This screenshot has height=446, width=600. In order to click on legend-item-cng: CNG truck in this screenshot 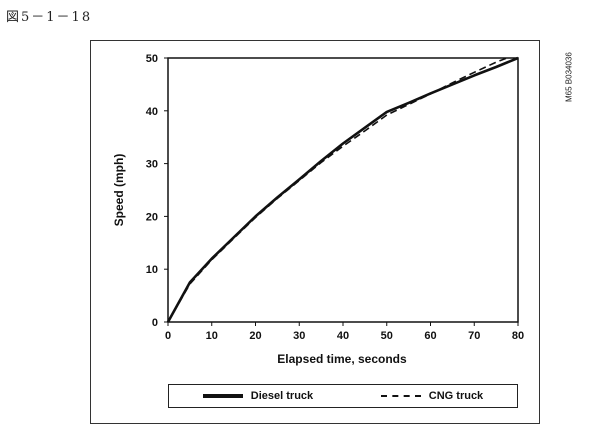, I will do `click(432, 396)`.